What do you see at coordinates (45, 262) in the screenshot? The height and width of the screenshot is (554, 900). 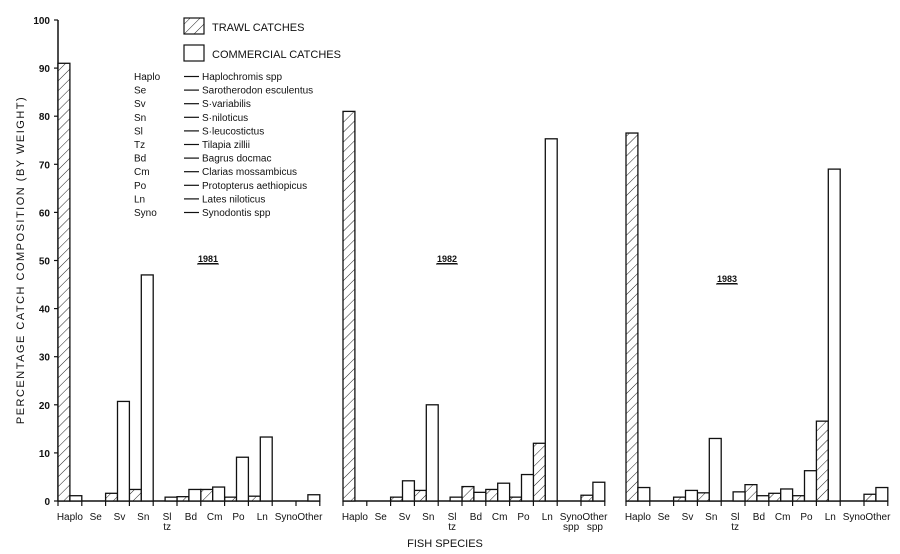 I see `y-tick-label: 50` at bounding box center [45, 262].